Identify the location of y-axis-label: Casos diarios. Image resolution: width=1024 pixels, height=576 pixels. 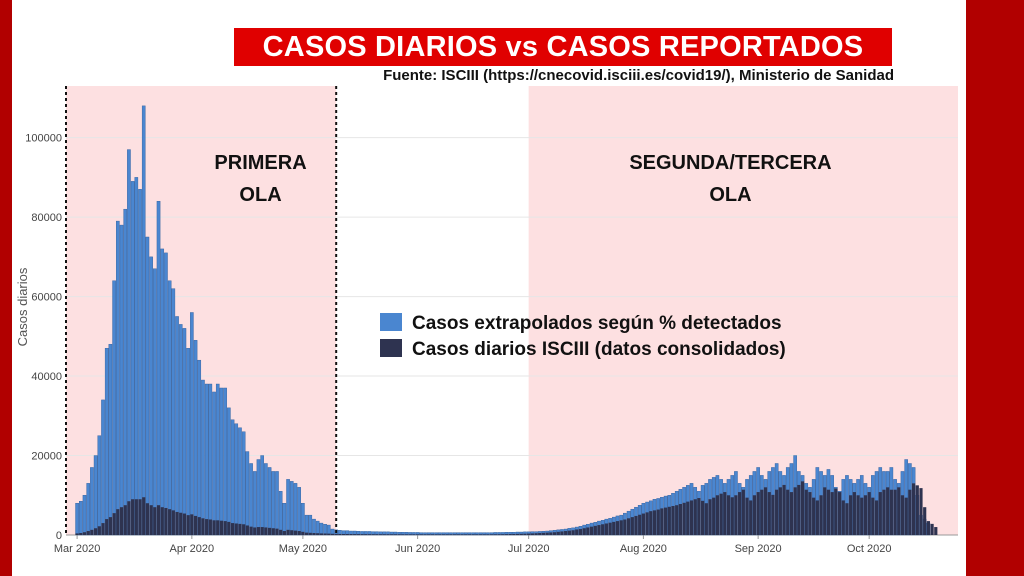
(22, 306).